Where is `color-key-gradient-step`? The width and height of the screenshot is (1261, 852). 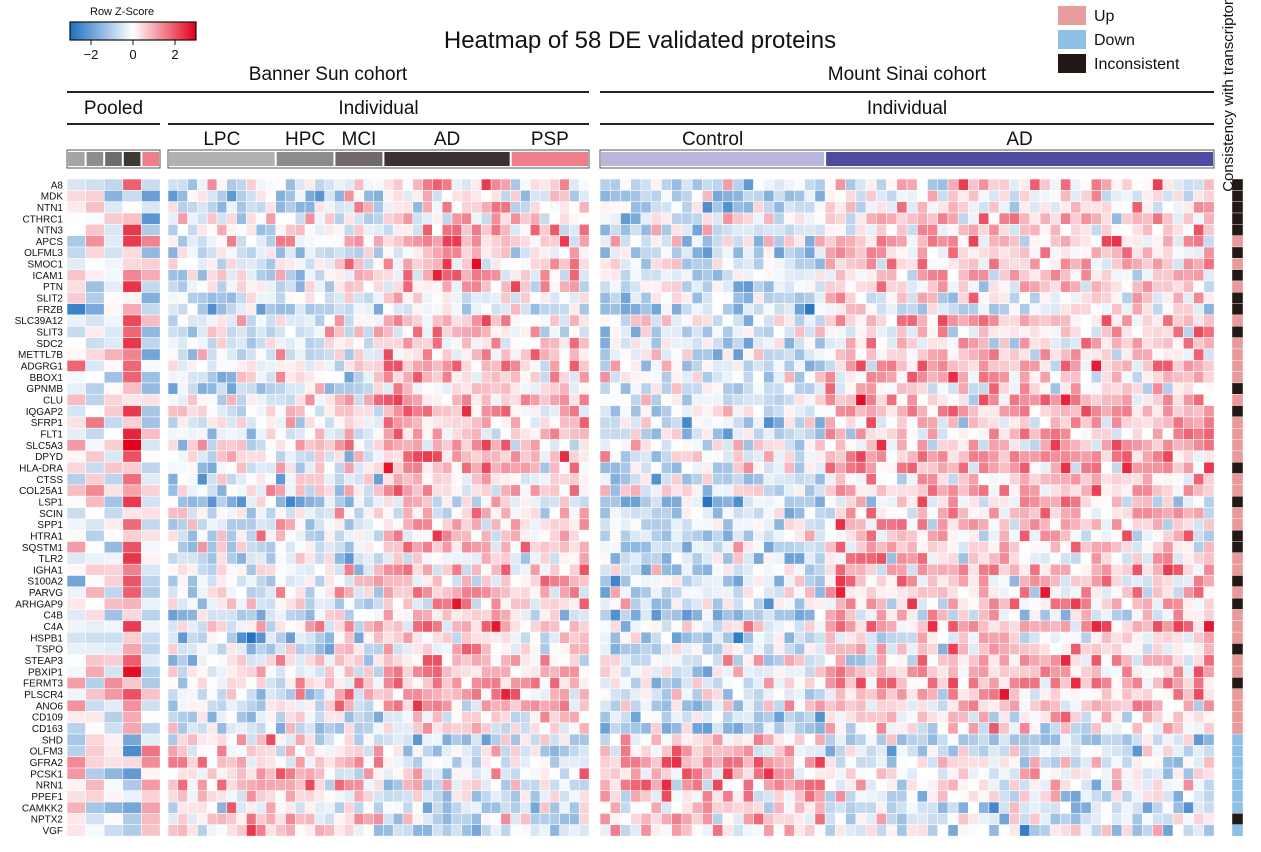 color-key-gradient-step is located at coordinates (144, 31).